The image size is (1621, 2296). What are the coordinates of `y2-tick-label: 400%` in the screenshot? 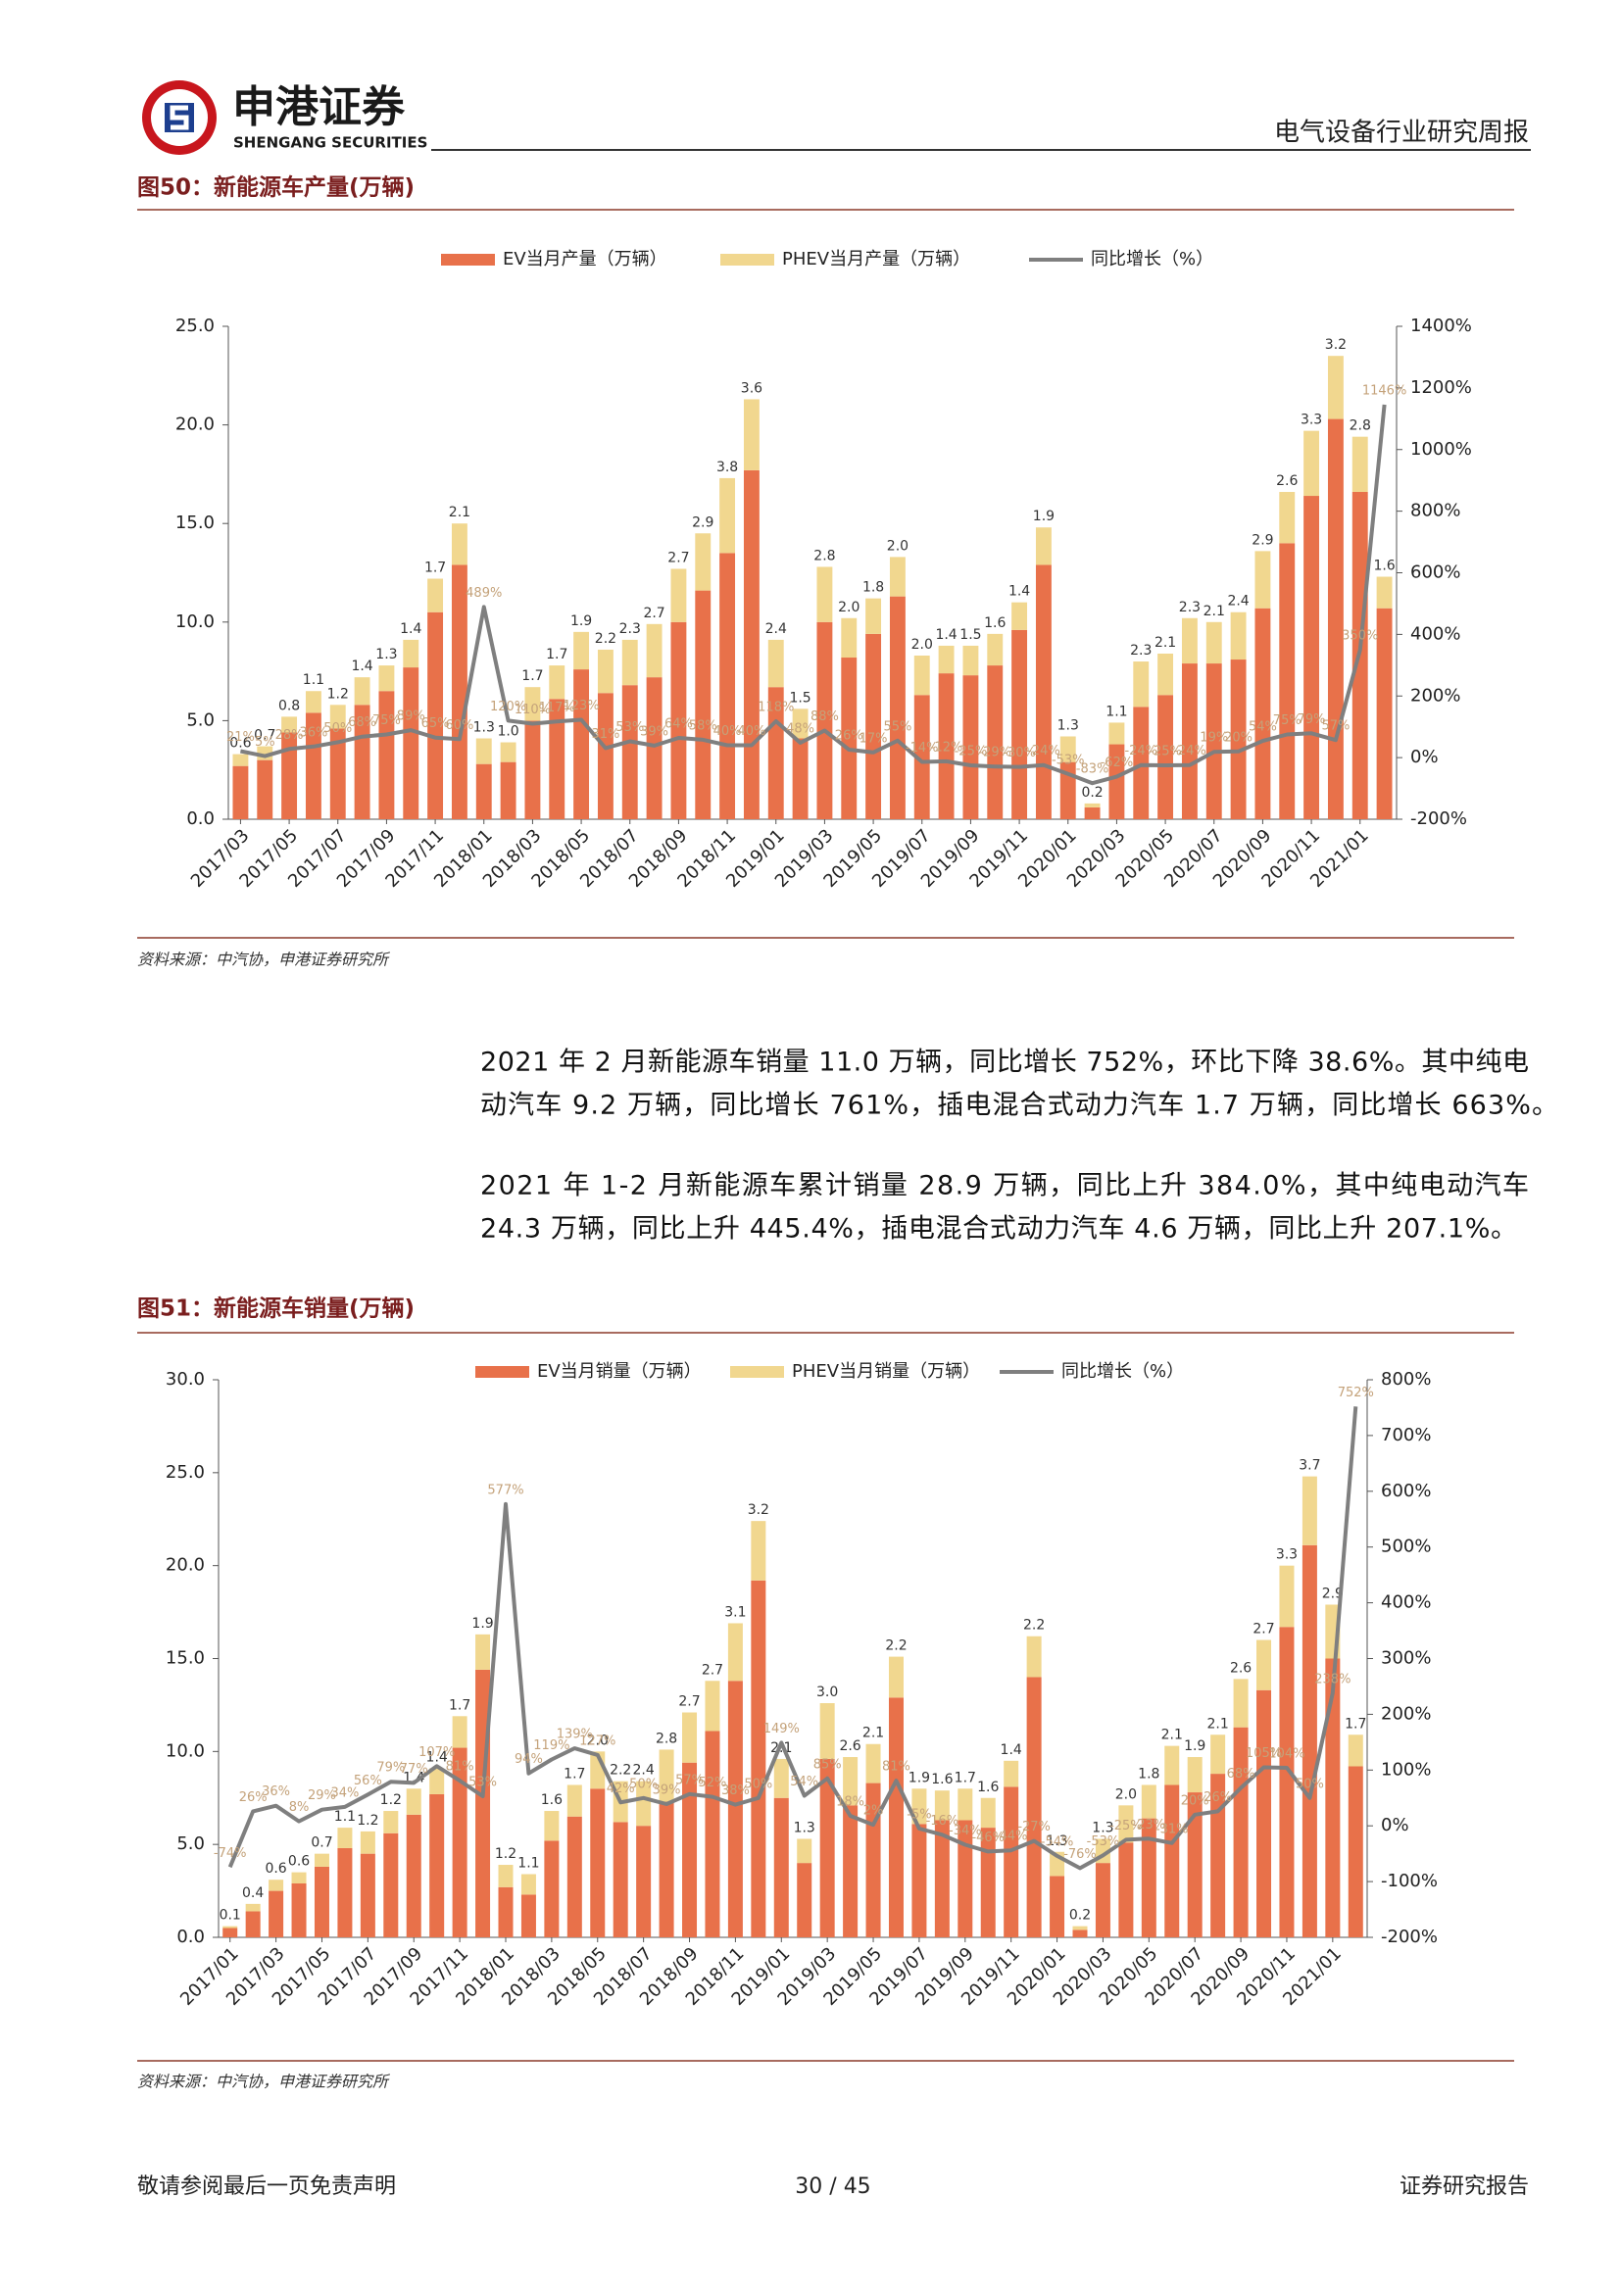 It's located at (1435, 633).